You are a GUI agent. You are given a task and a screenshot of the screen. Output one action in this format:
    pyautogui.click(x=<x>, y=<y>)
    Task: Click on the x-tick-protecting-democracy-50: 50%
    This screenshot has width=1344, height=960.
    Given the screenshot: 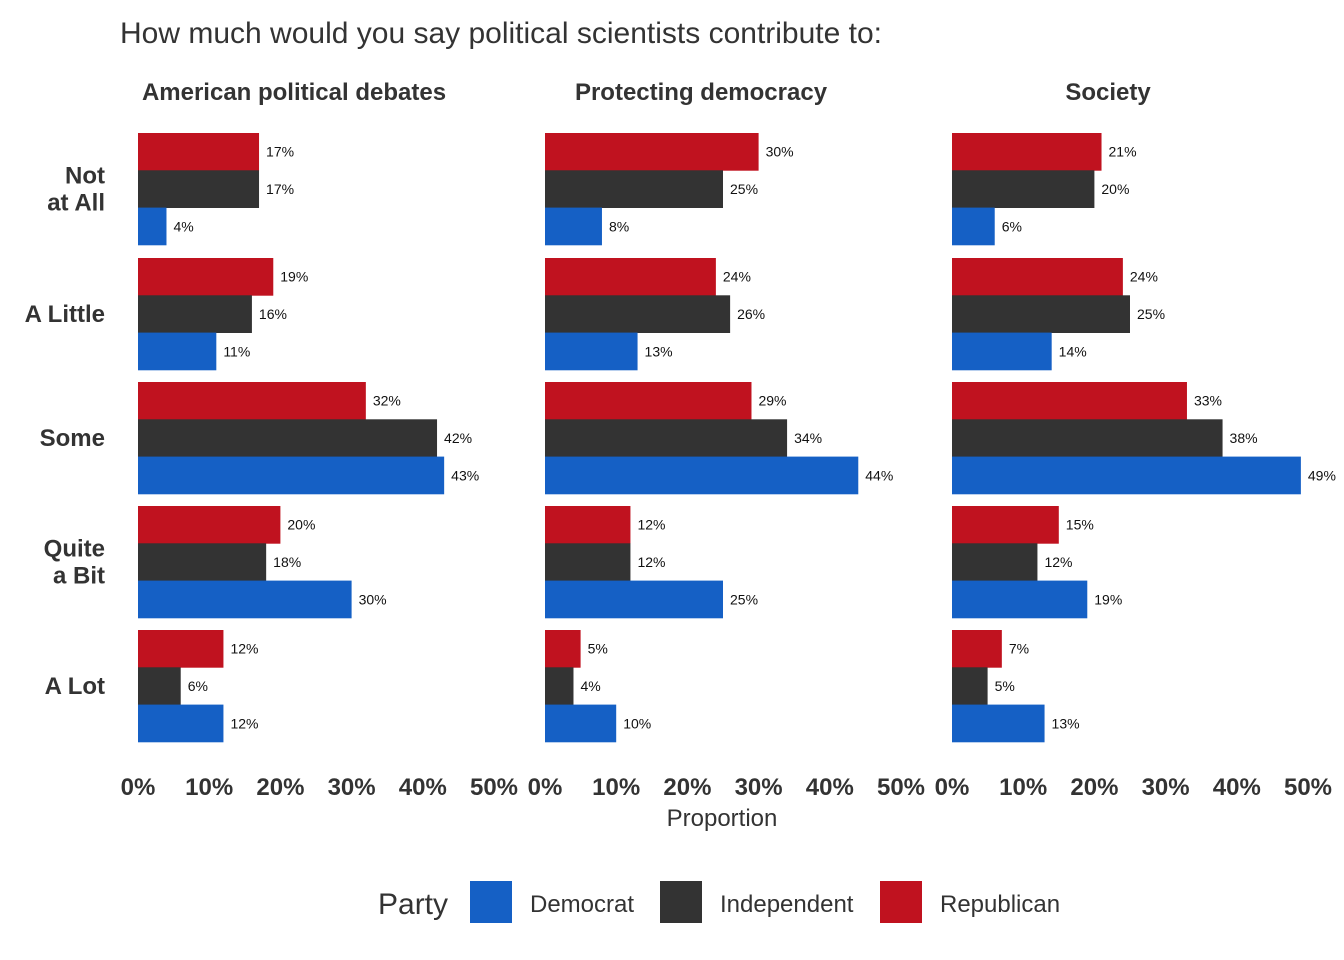 What is the action you would take?
    pyautogui.click(x=901, y=787)
    